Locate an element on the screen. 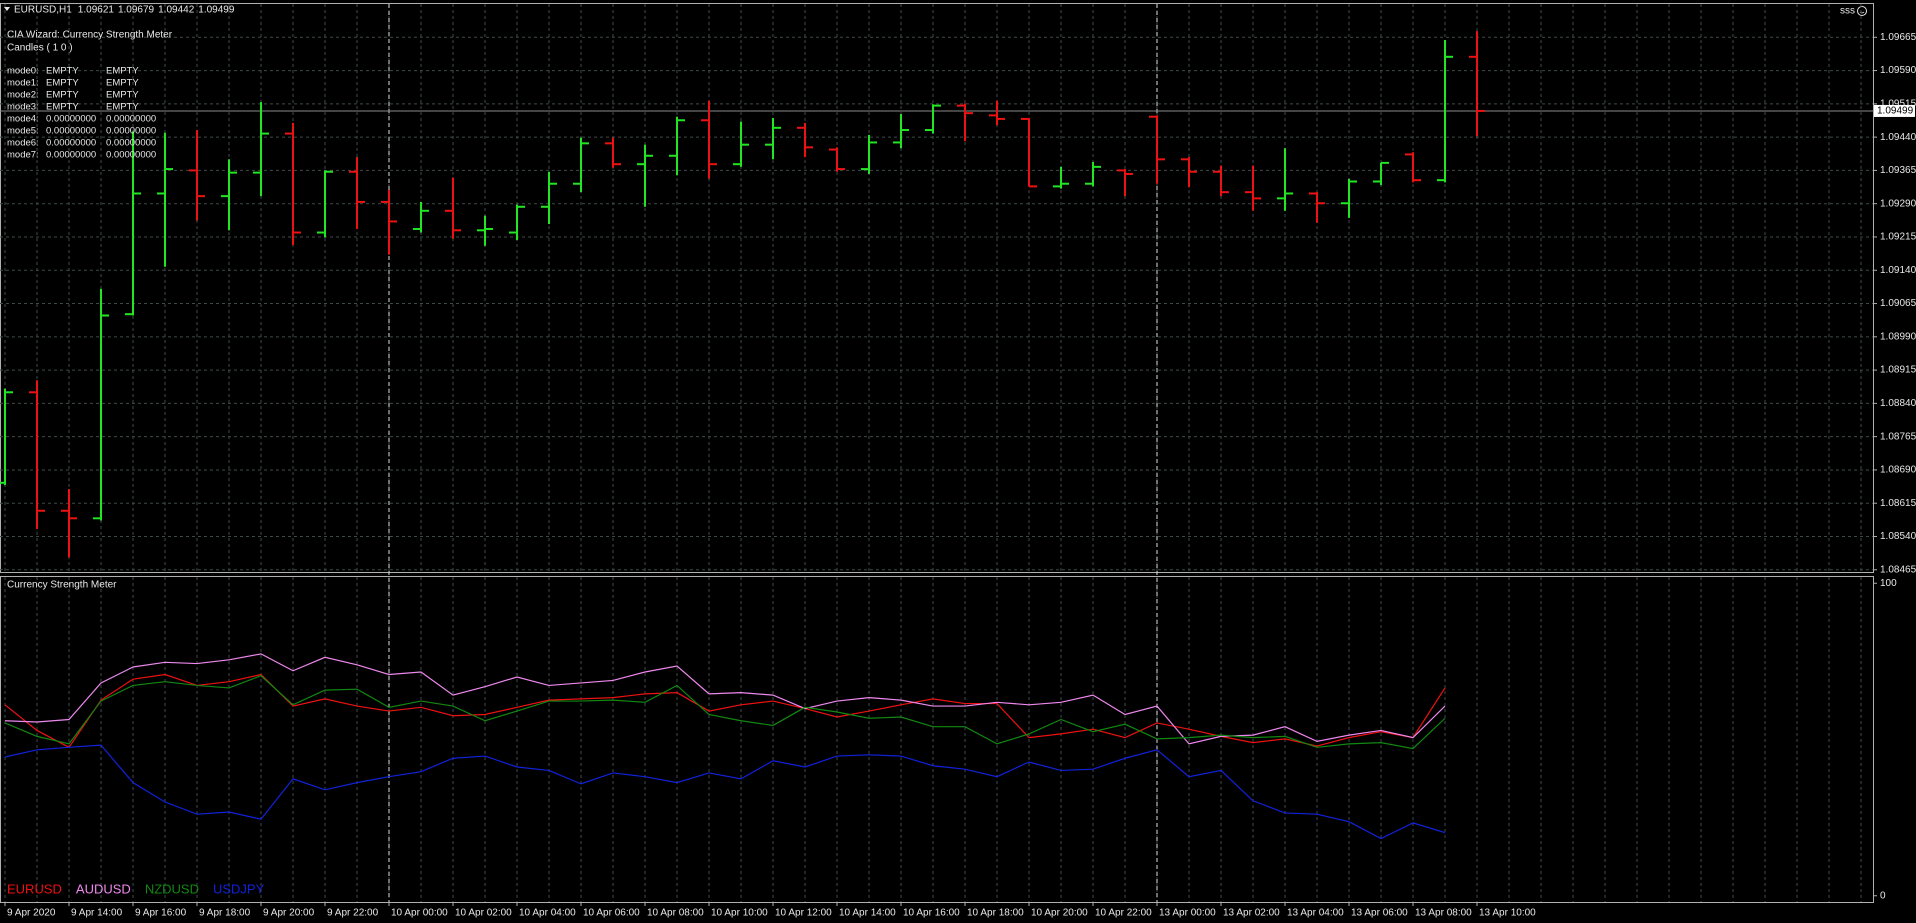 This screenshot has width=1916, height=923. current-price-label: 1.09499 is located at coordinates (1895, 111).